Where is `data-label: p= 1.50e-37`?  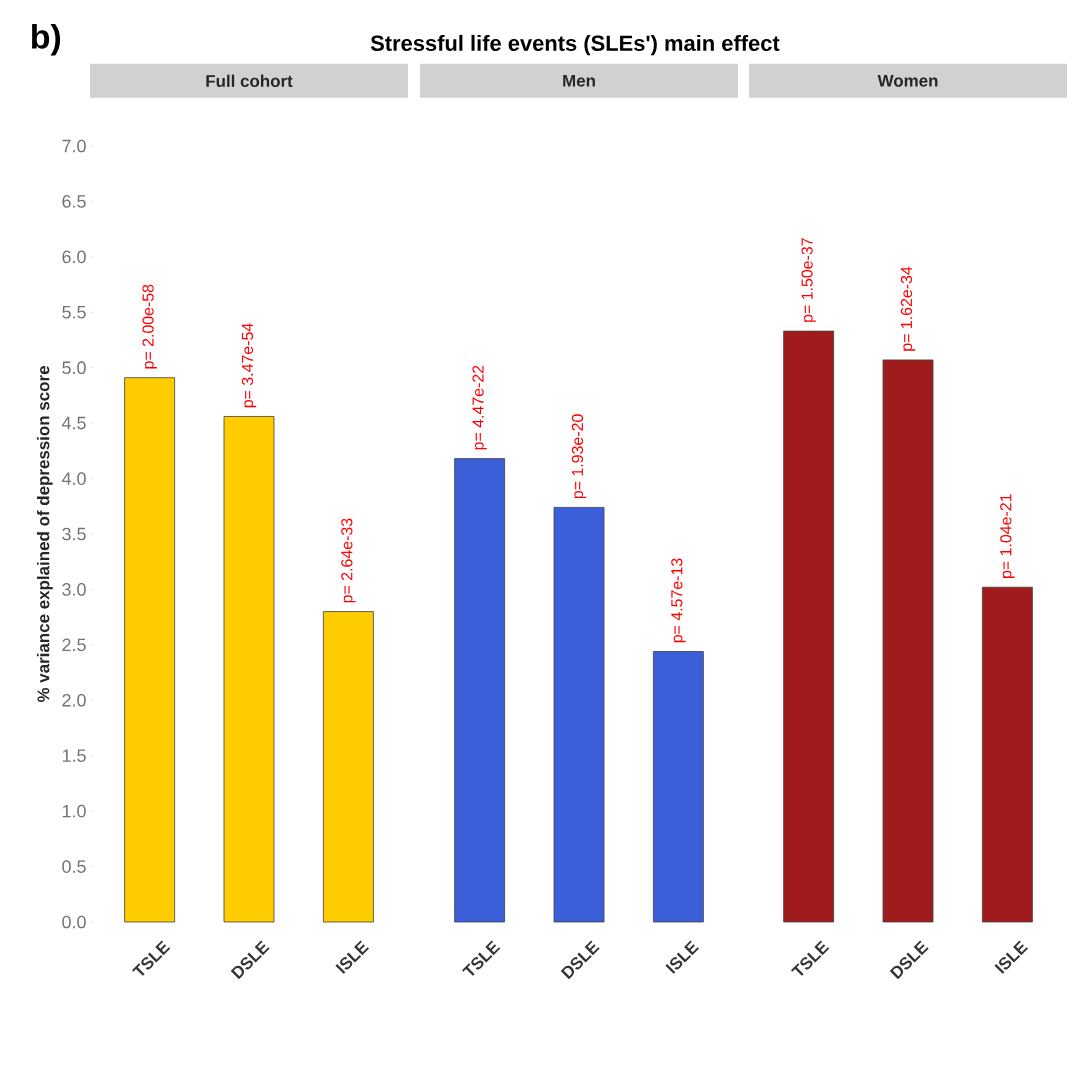 data-label: p= 1.50e-37 is located at coordinates (808, 280).